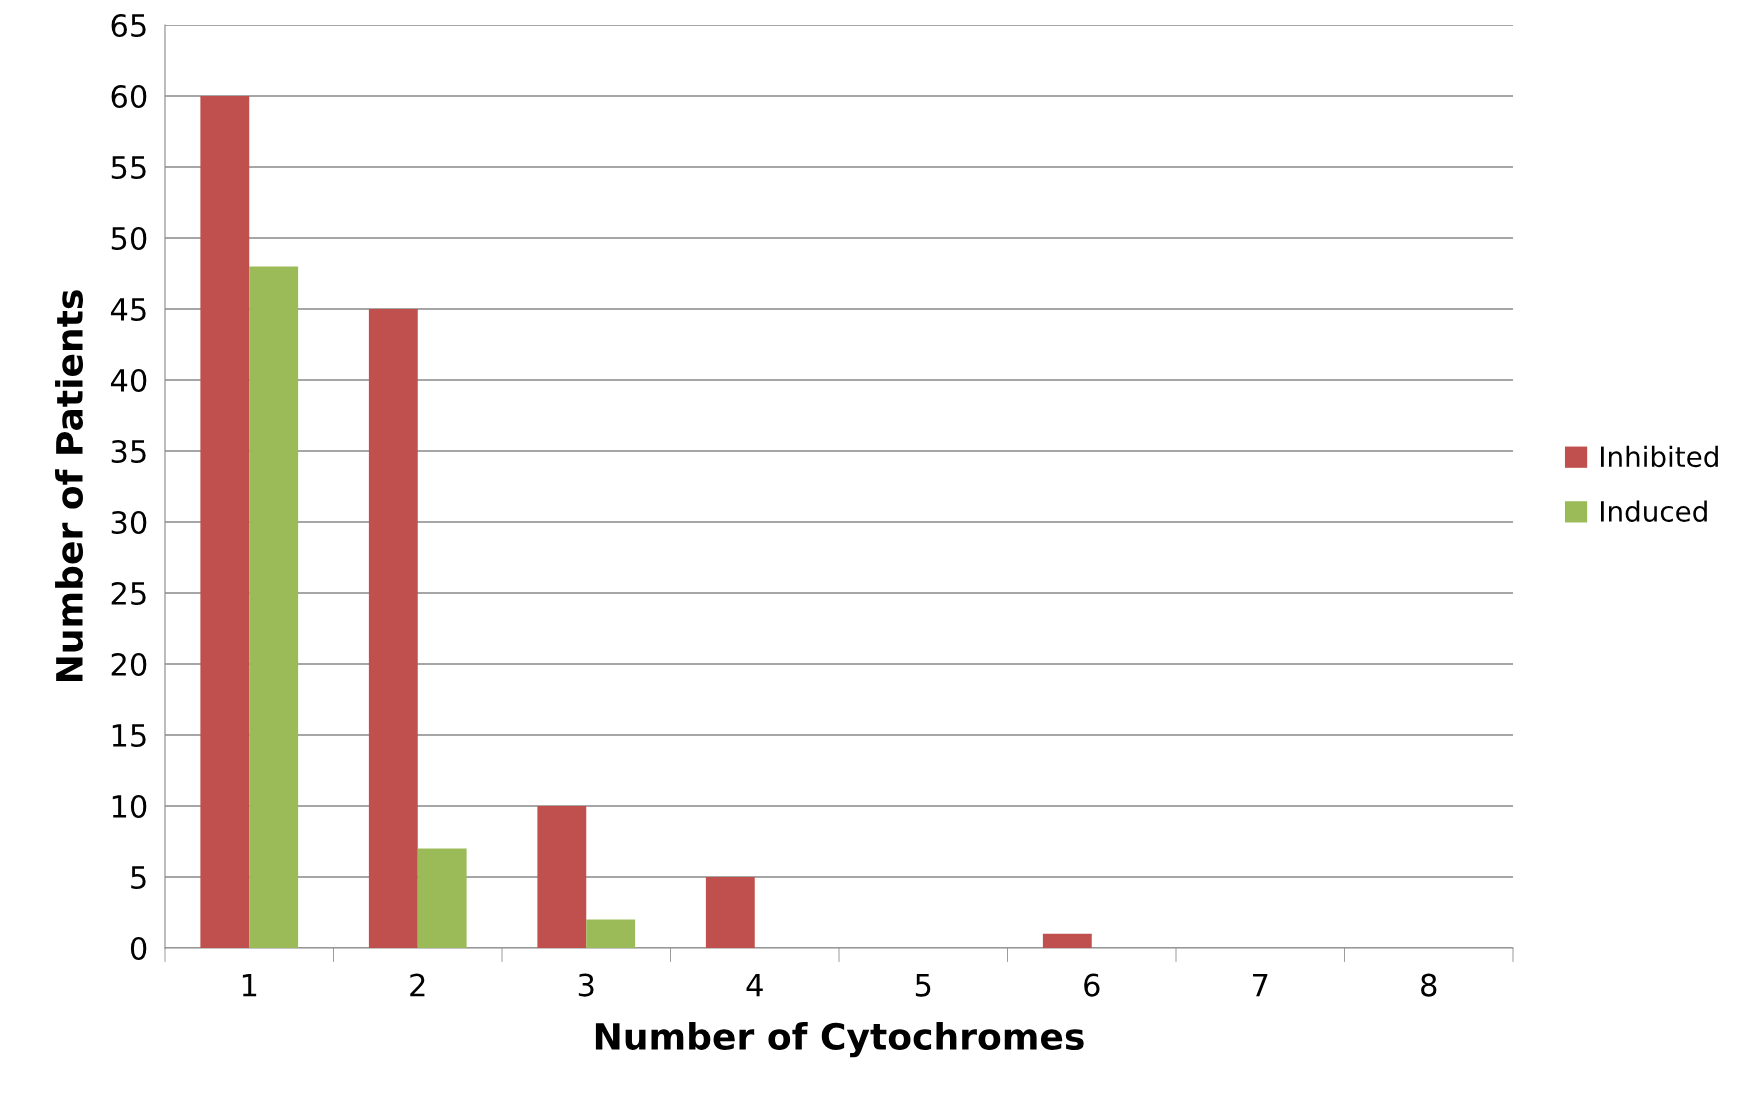 This screenshot has width=1752, height=1106. What do you see at coordinates (129, 522) in the screenshot?
I see `y-tick-label: 30` at bounding box center [129, 522].